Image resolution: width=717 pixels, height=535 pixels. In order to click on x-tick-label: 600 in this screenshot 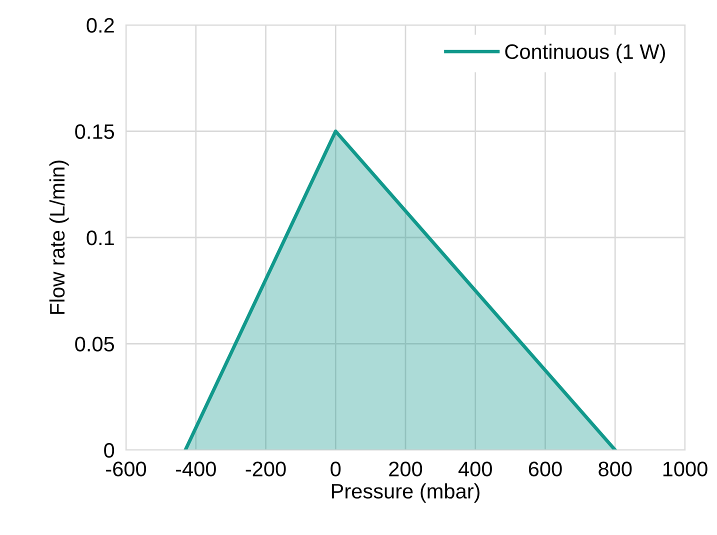, I will do `click(545, 469)`.